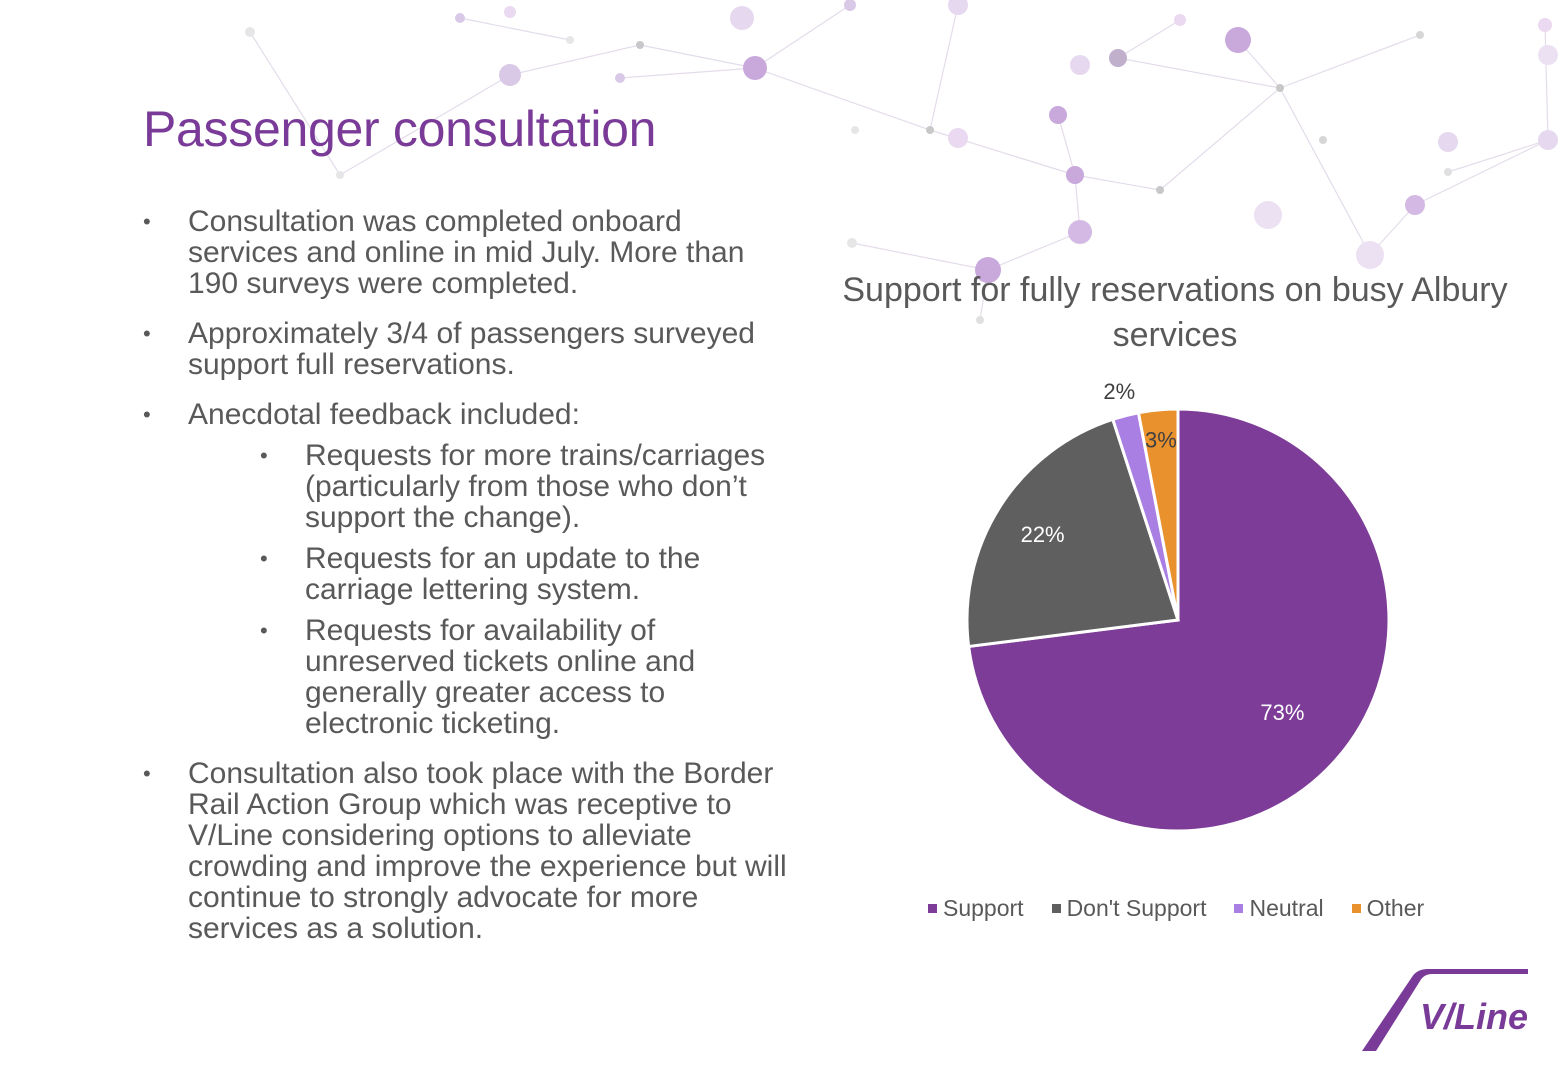  I want to click on data-label-other: 3%, so click(1161, 439).